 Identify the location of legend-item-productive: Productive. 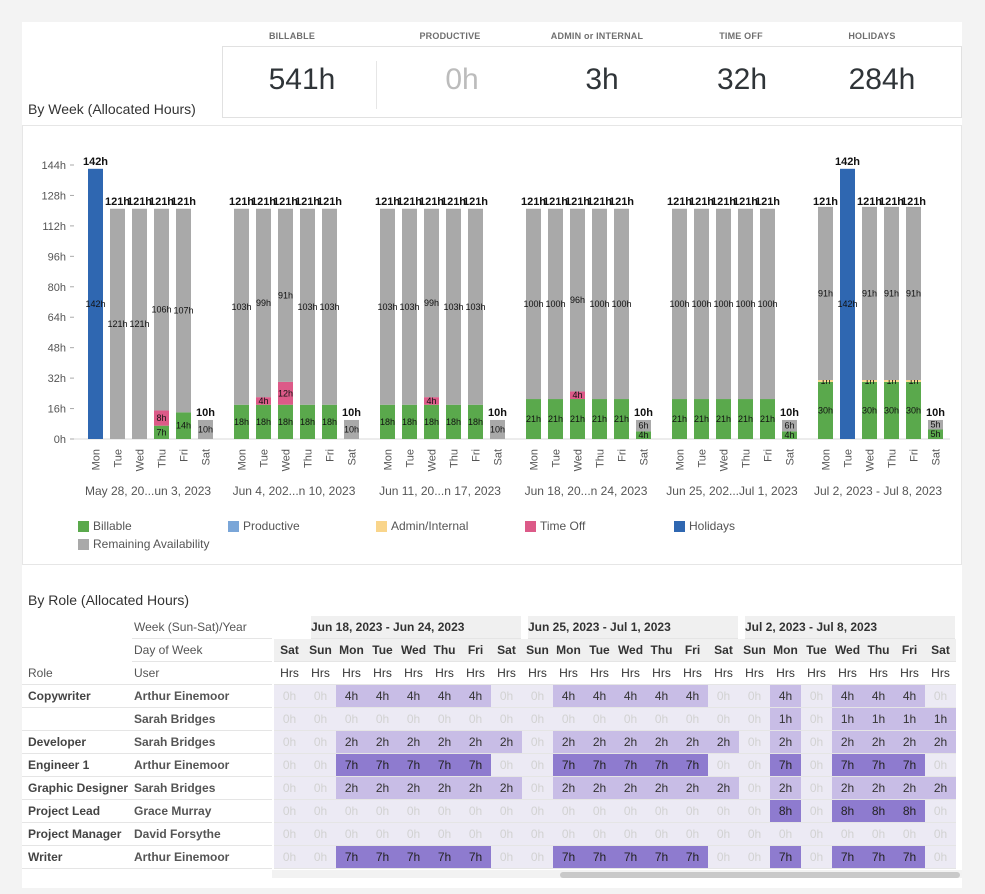
(264, 526).